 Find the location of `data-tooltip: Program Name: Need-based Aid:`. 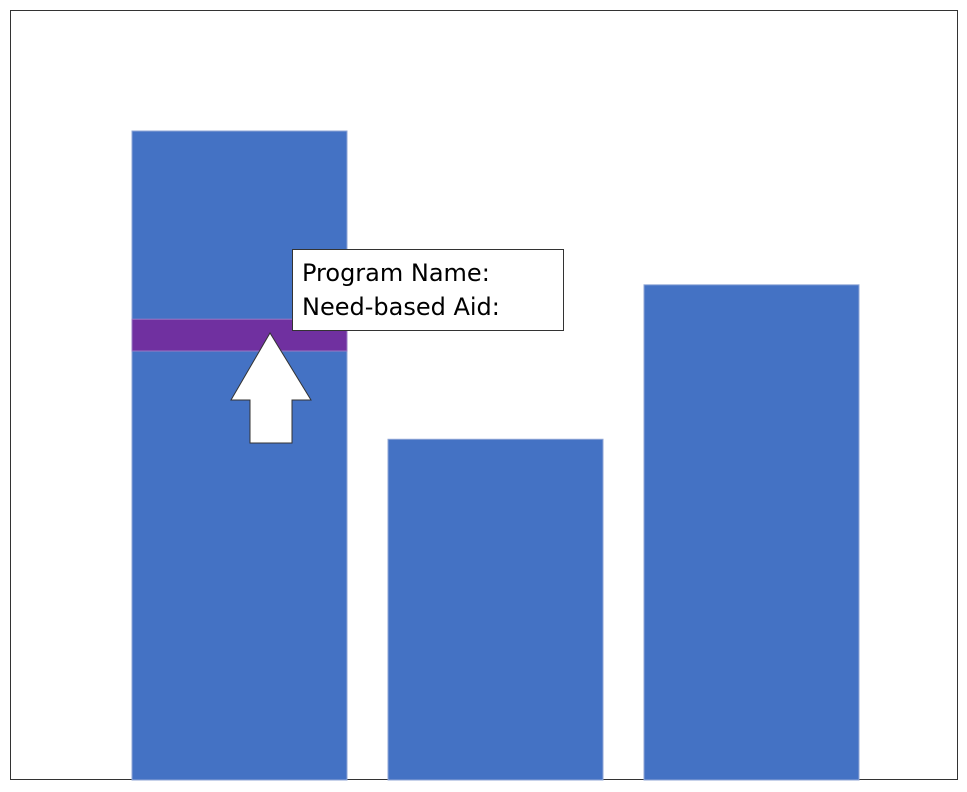

data-tooltip: Program Name: Need-based Aid: is located at coordinates (428, 290).